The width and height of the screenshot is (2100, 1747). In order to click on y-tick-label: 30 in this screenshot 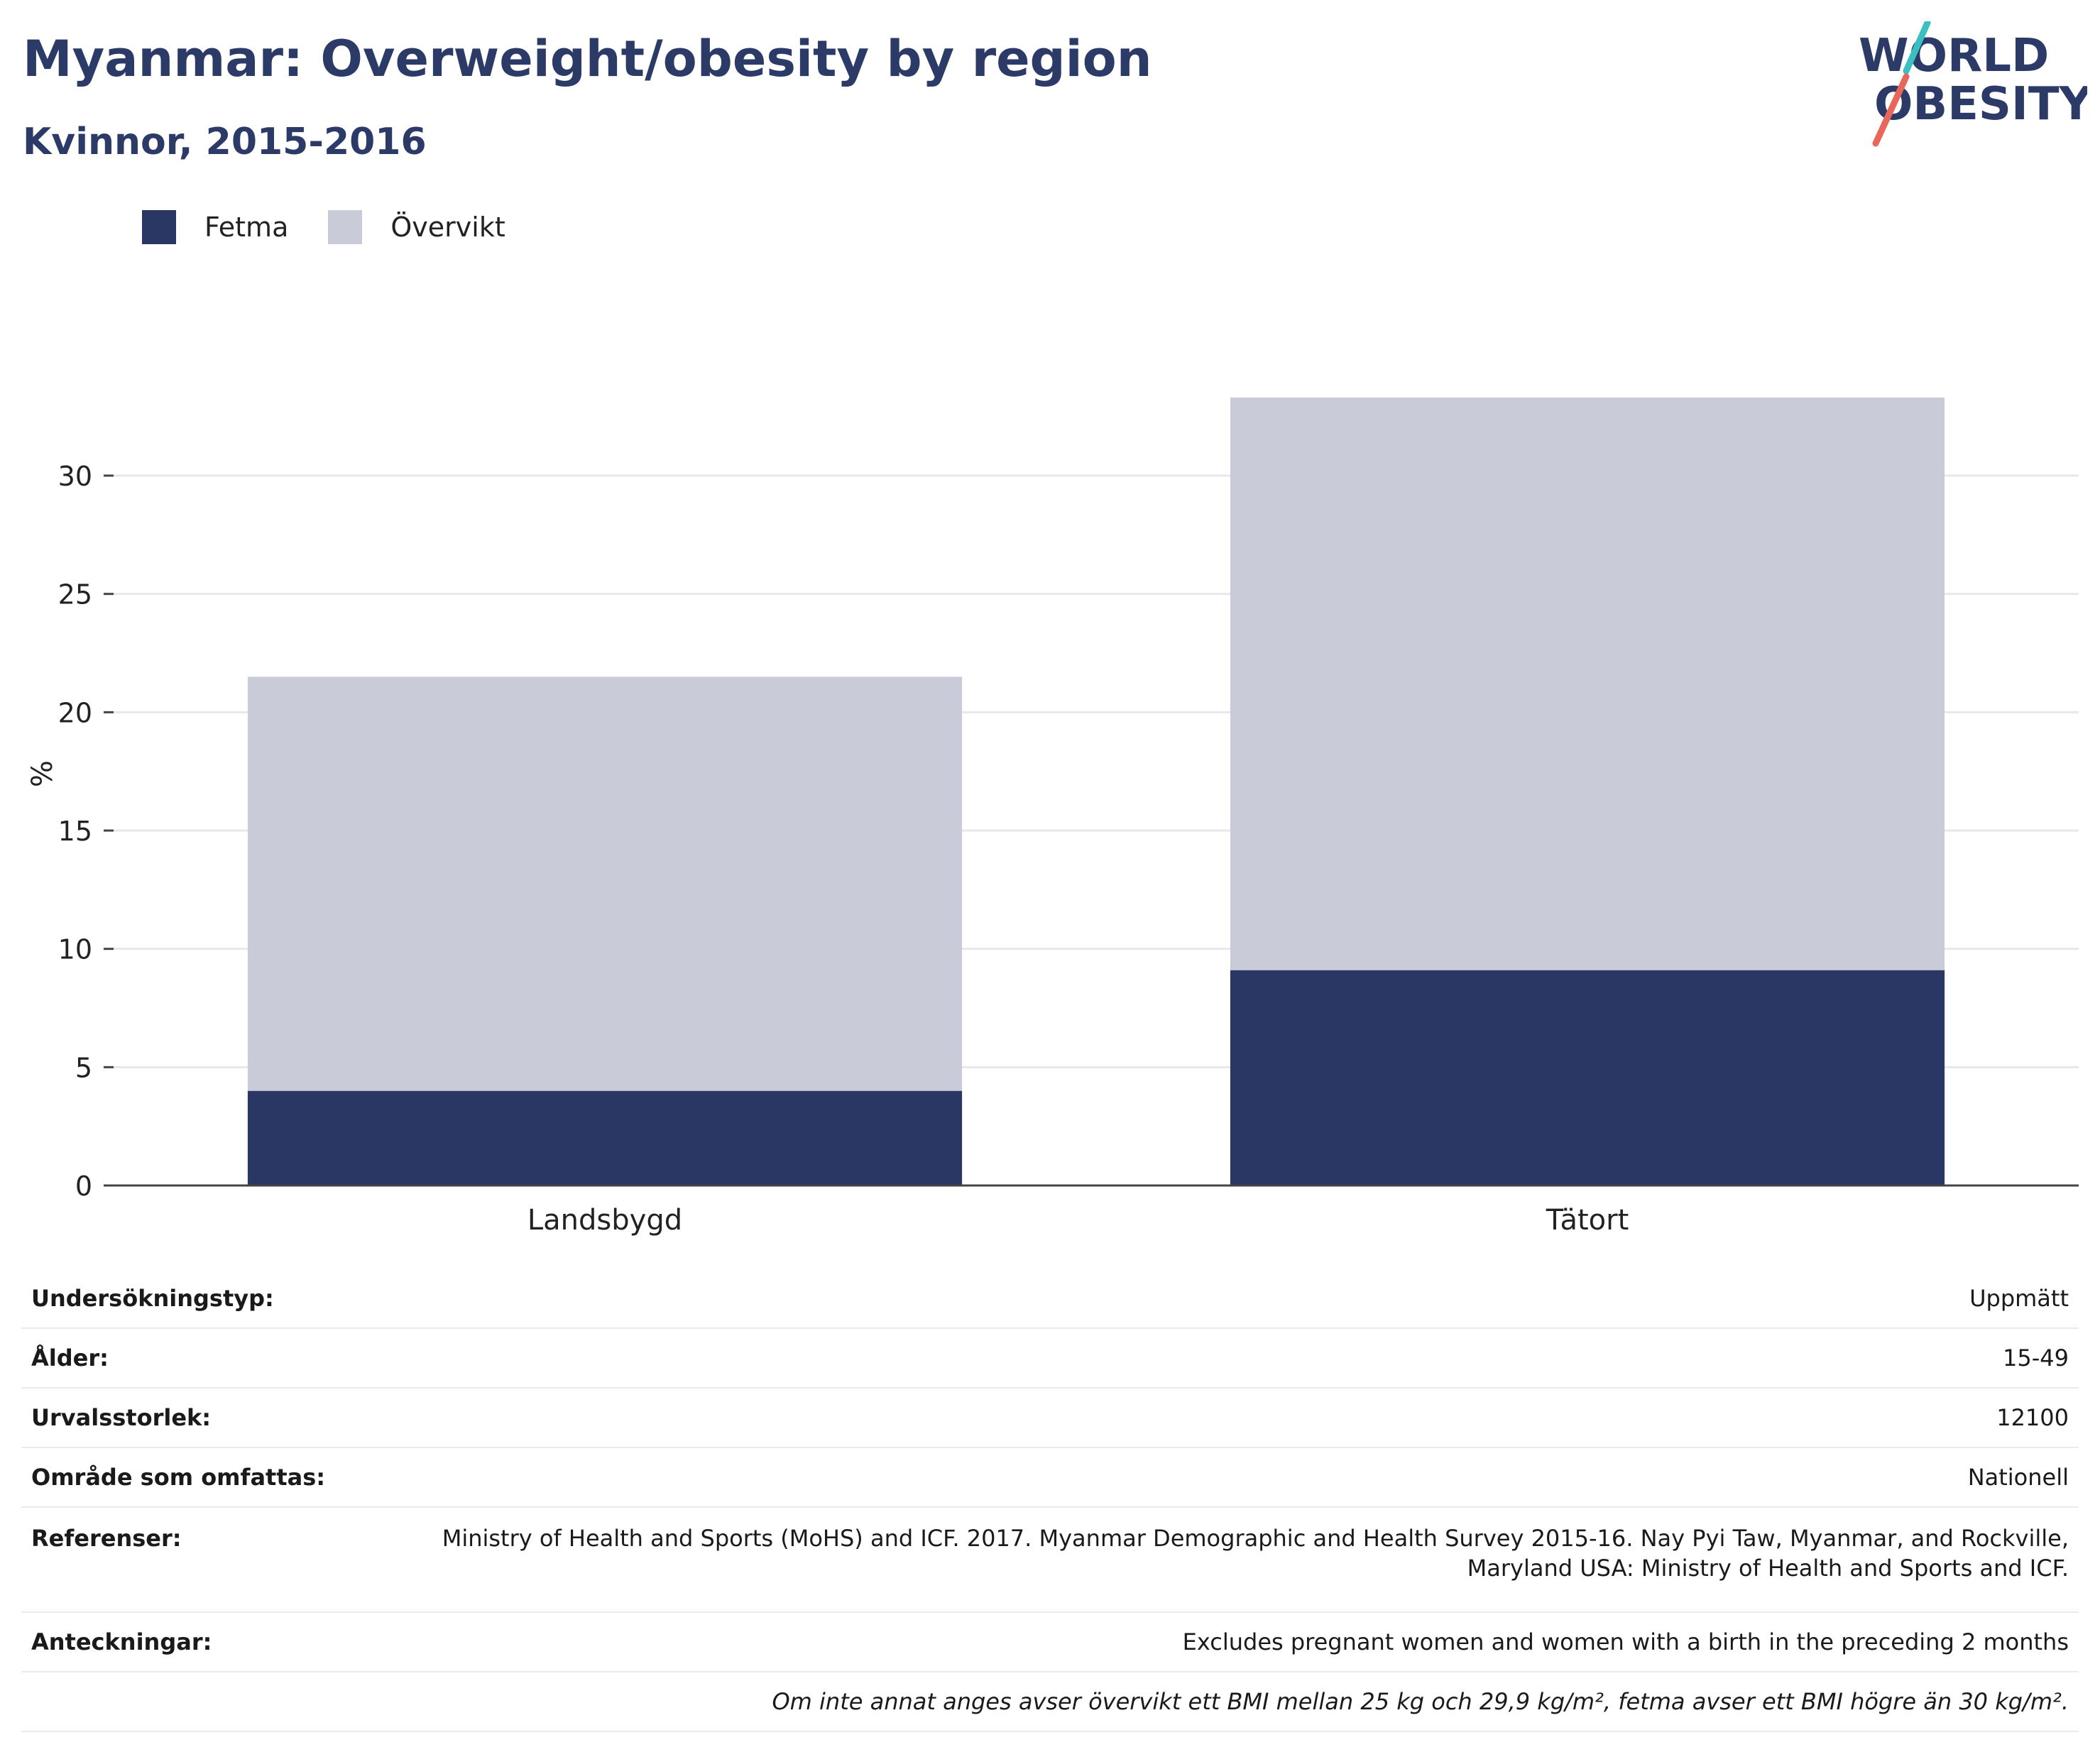, I will do `click(75, 476)`.